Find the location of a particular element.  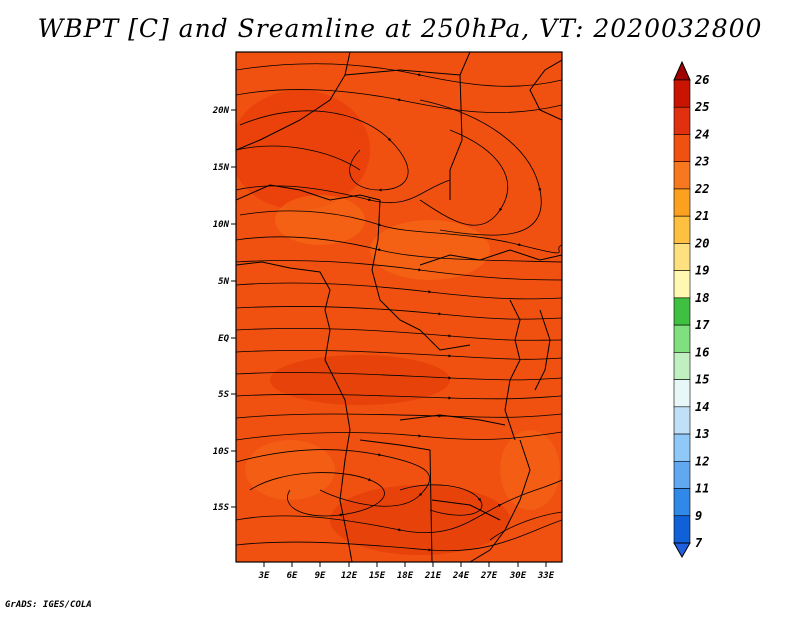

colorbar-label: 9 is located at coordinates (698, 516).